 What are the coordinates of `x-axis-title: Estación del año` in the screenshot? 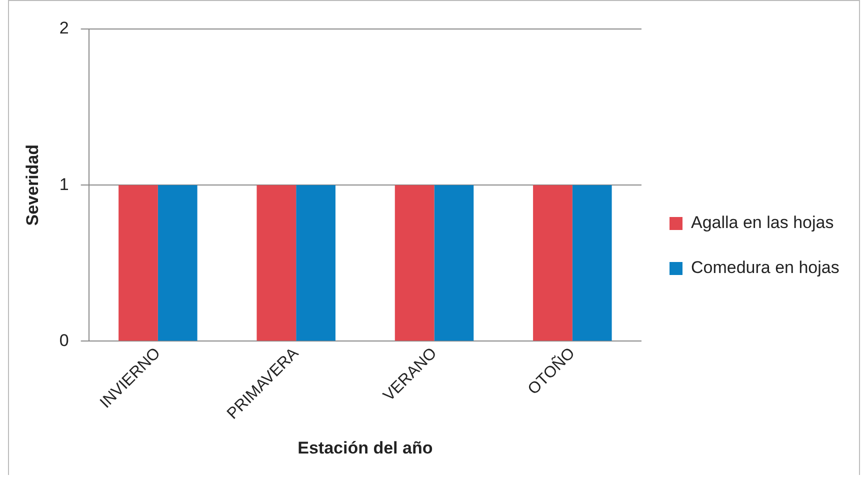 It's located at (365, 448).